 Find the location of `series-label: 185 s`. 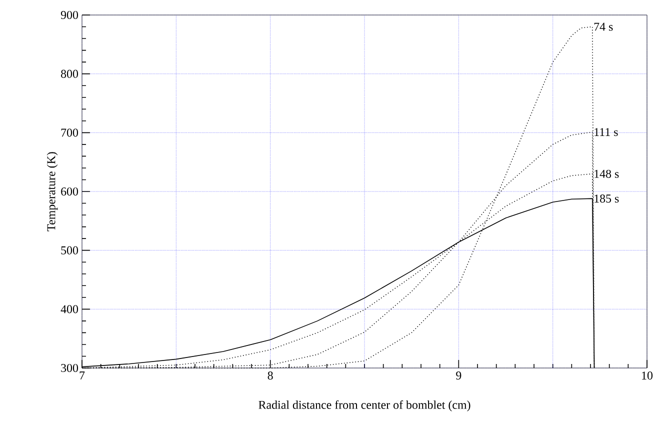

series-label: 185 s is located at coordinates (606, 198).